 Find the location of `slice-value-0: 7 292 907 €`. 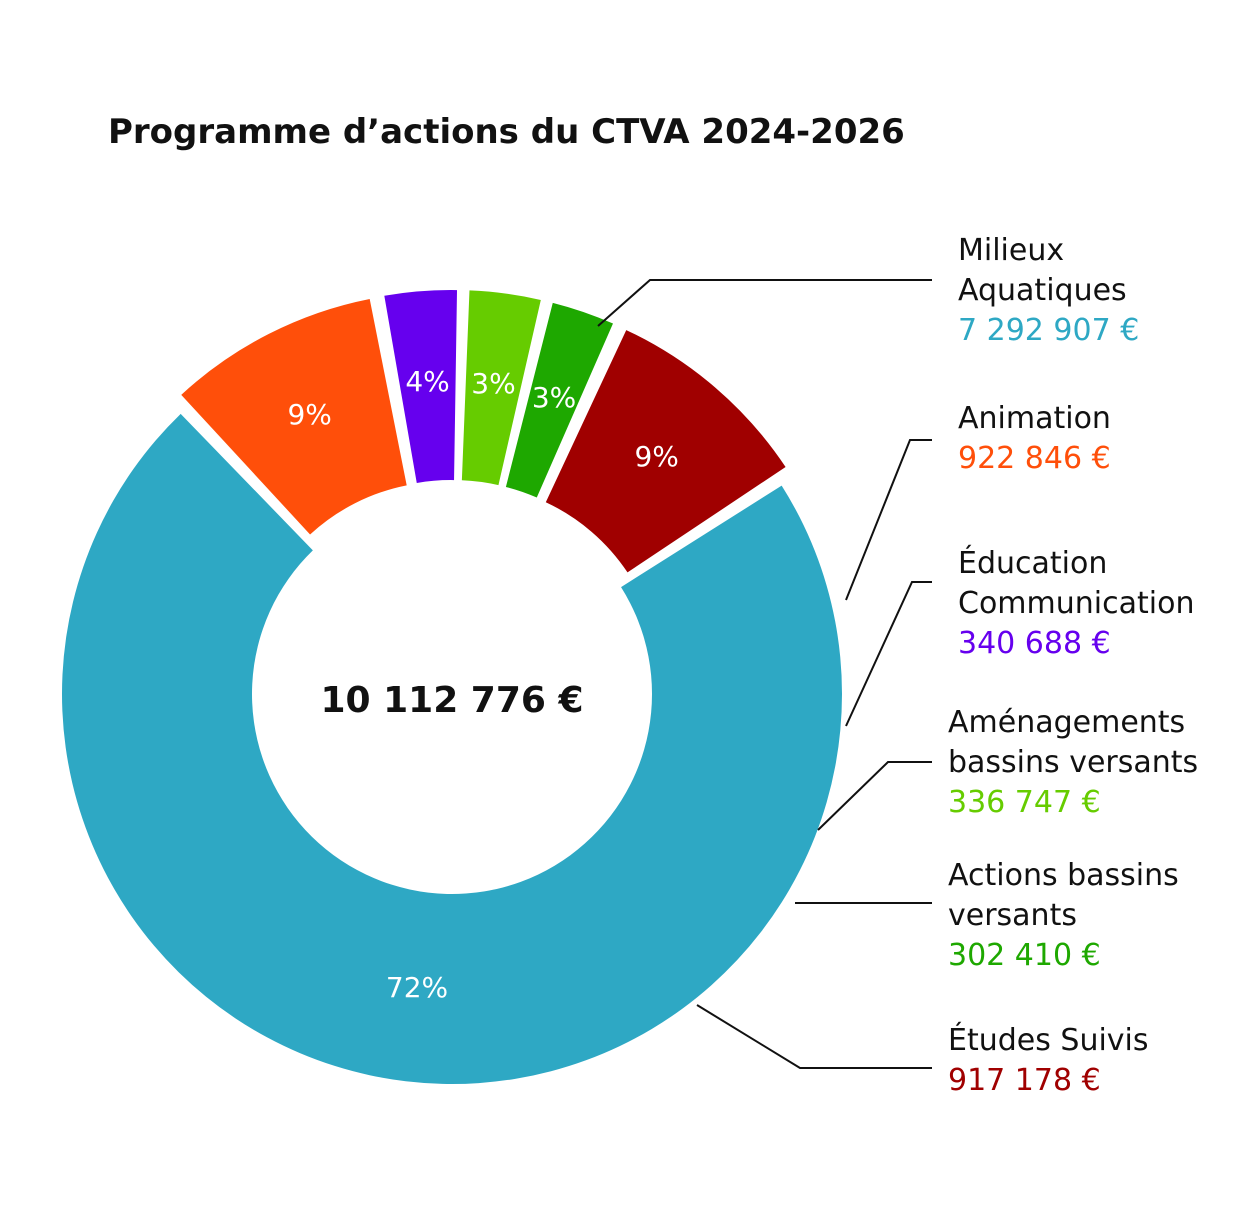

slice-value-0: 7 292 907 € is located at coordinates (1048, 330).